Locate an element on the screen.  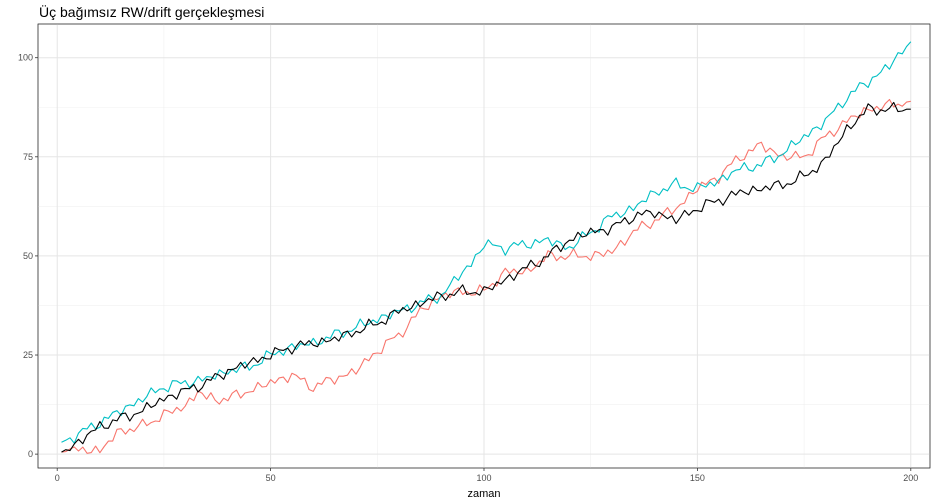
y-tick-label: 0 is located at coordinates (30, 454).